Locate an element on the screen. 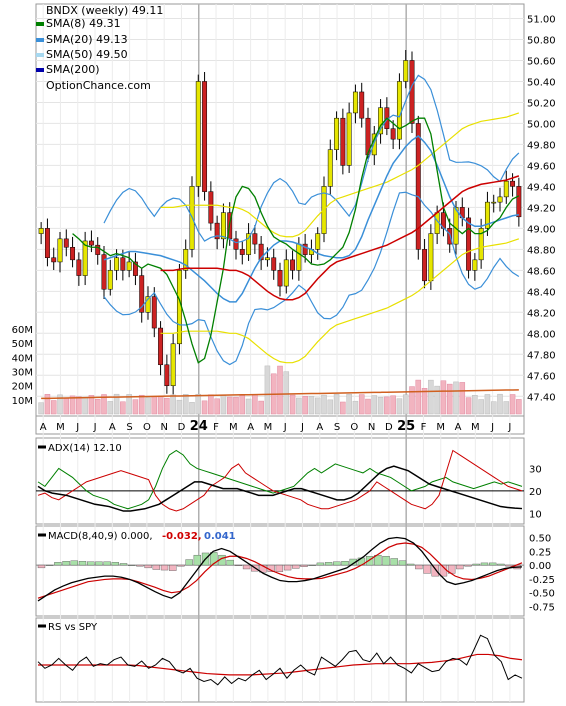 The image size is (566, 706). adx-lines: 30 20 10 is located at coordinates (289, 484).